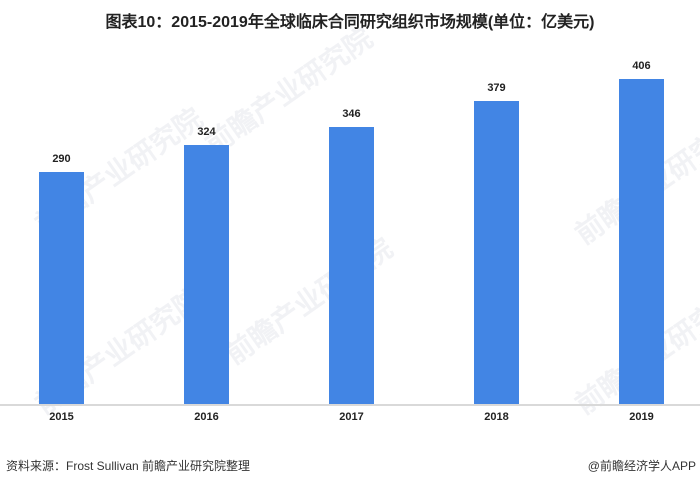  Describe the element at coordinates (128, 466) in the screenshot. I see `source-note: 资料来源：Frost Sullivan 前瞻产业研究院整理` at that location.